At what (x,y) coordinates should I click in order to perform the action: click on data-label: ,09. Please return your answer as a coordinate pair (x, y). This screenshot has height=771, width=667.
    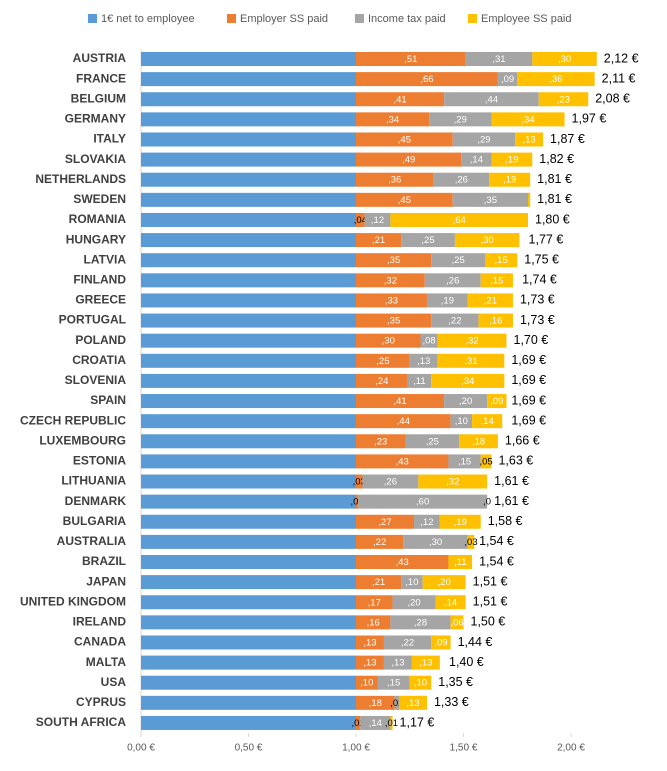
    Looking at the image, I should click on (496, 401).